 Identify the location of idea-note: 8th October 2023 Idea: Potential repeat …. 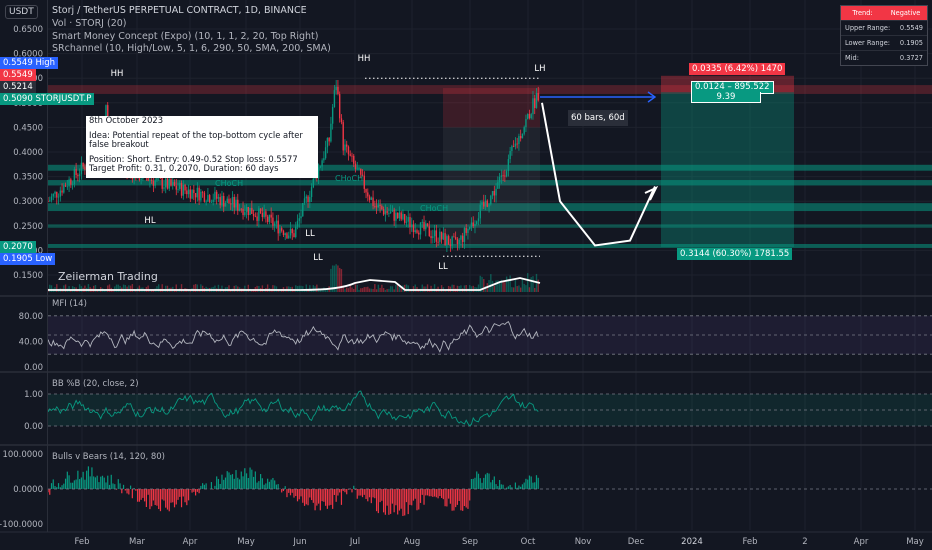
(202, 147).